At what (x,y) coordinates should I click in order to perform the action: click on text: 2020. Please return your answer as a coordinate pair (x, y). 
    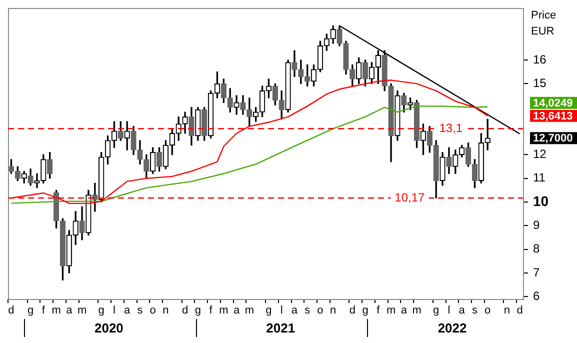
    Looking at the image, I should click on (109, 328).